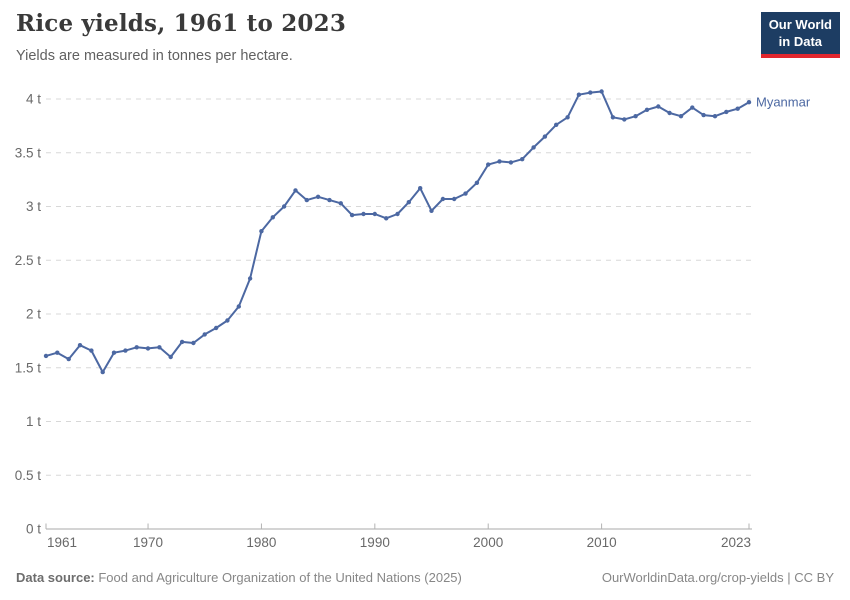 The height and width of the screenshot is (600, 850). I want to click on y-axis-label: 0 t, so click(33, 529).